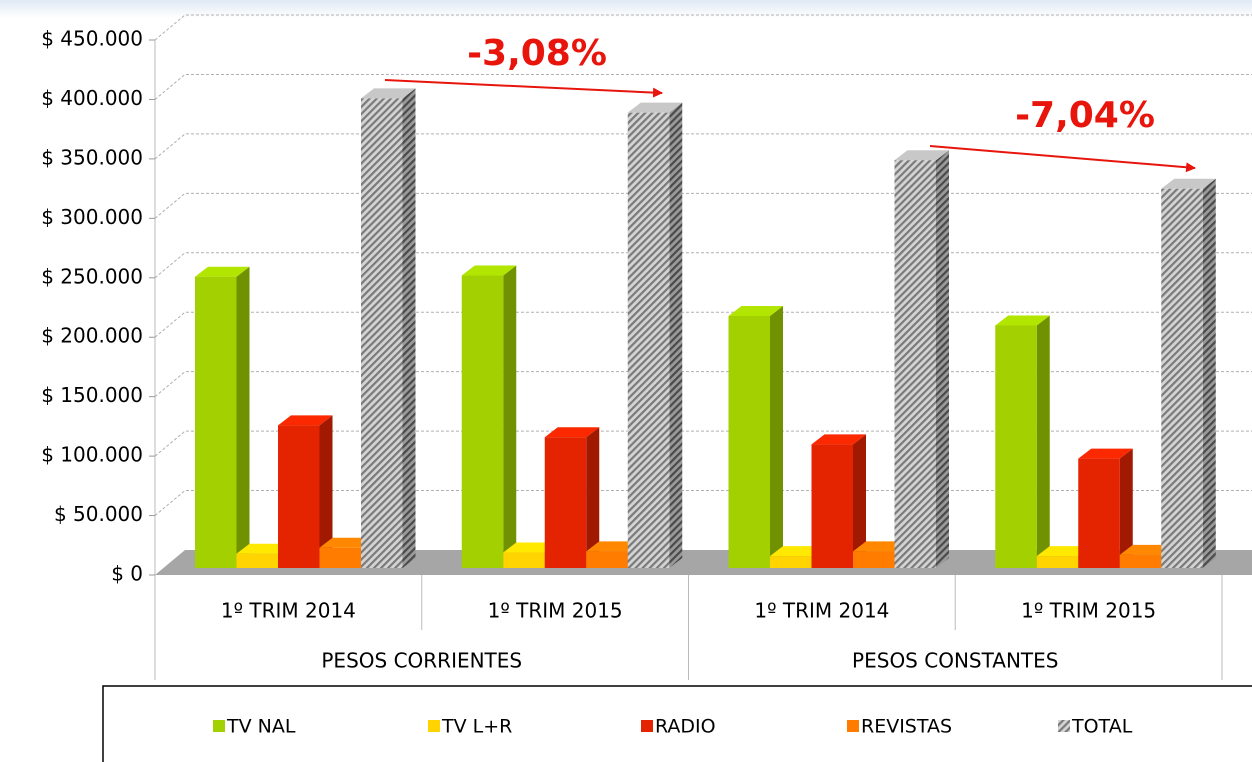 This screenshot has height=762, width=1252. What do you see at coordinates (92, 39) in the screenshot?
I see `y-tick-label: $ 450.000` at bounding box center [92, 39].